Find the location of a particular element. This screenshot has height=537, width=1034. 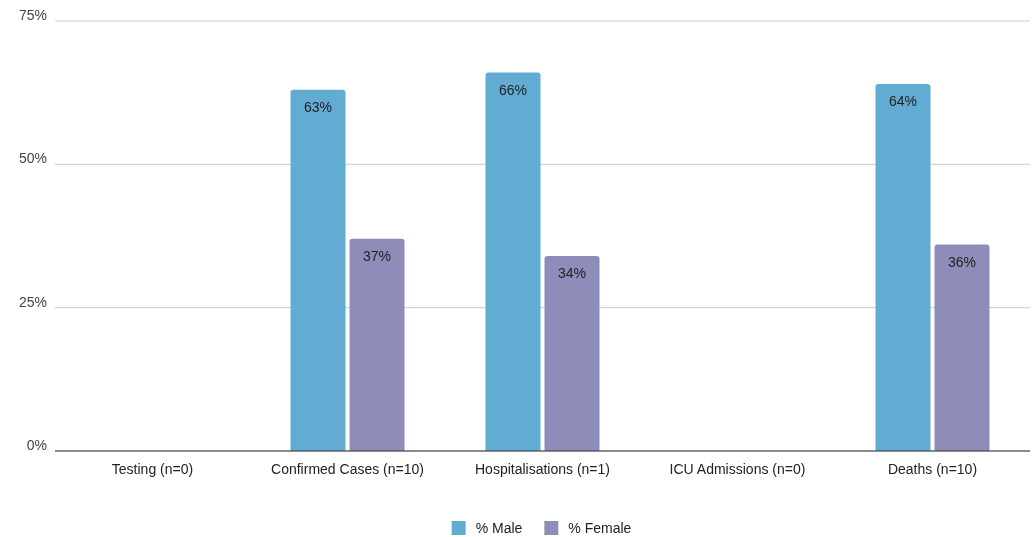

legend-label: % Female is located at coordinates (600, 528).